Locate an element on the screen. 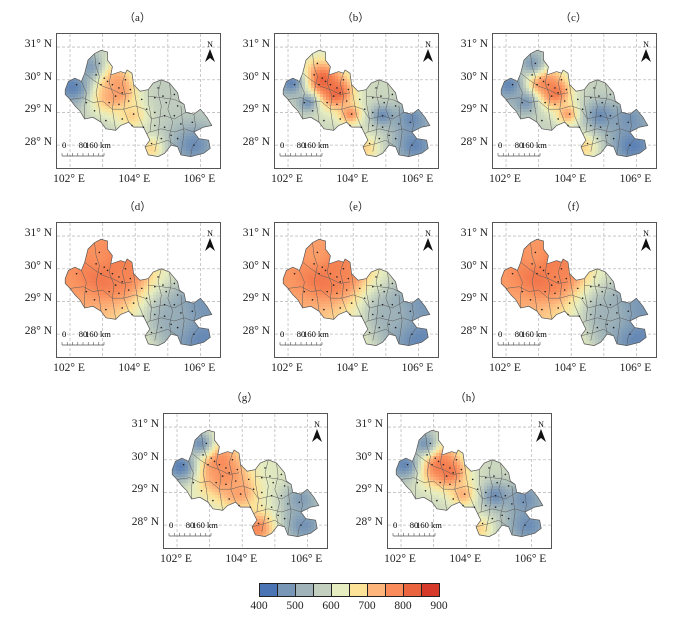  colorbar-tick-label: 900 is located at coordinates (439, 606).